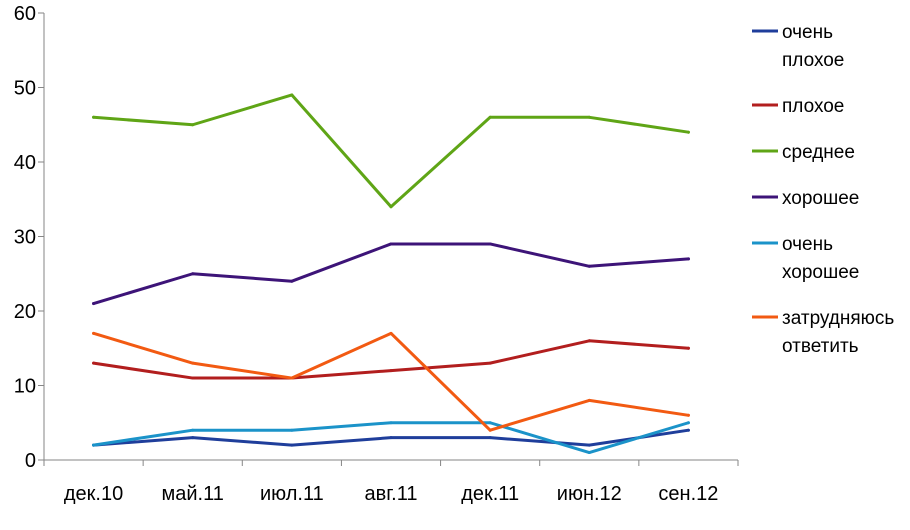 The height and width of the screenshot is (530, 910). Describe the element at coordinates (798, 46) in the screenshot. I see `legend-item: очень плохое` at that location.